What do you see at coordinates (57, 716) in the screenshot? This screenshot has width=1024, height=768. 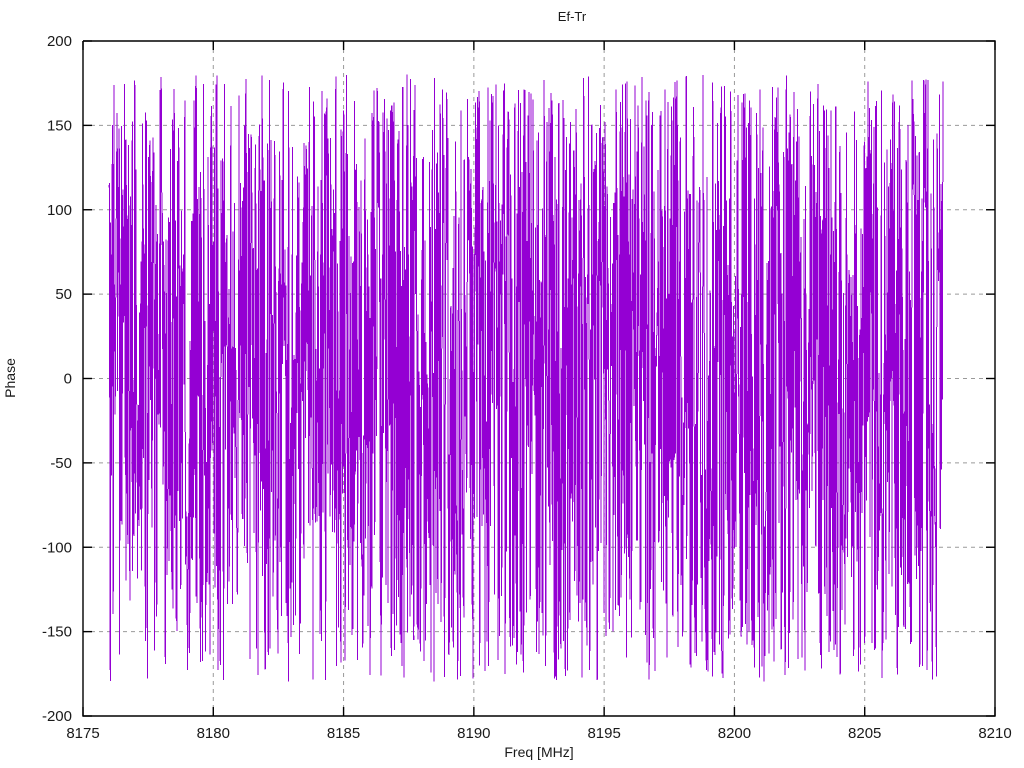 I see `y-tick-label: -200` at bounding box center [57, 716].